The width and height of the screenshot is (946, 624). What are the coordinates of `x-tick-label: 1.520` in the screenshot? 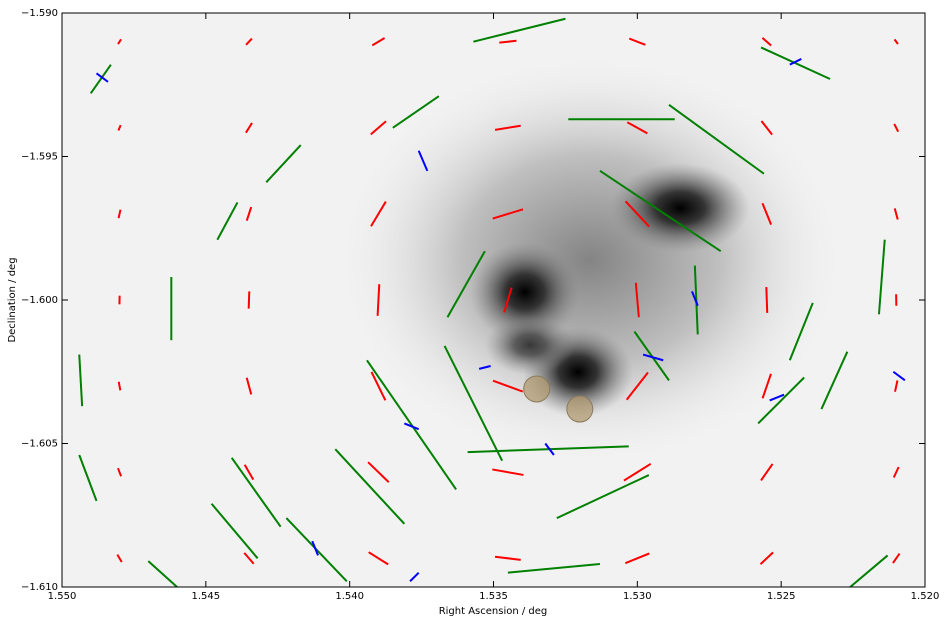 It's located at (925, 596).